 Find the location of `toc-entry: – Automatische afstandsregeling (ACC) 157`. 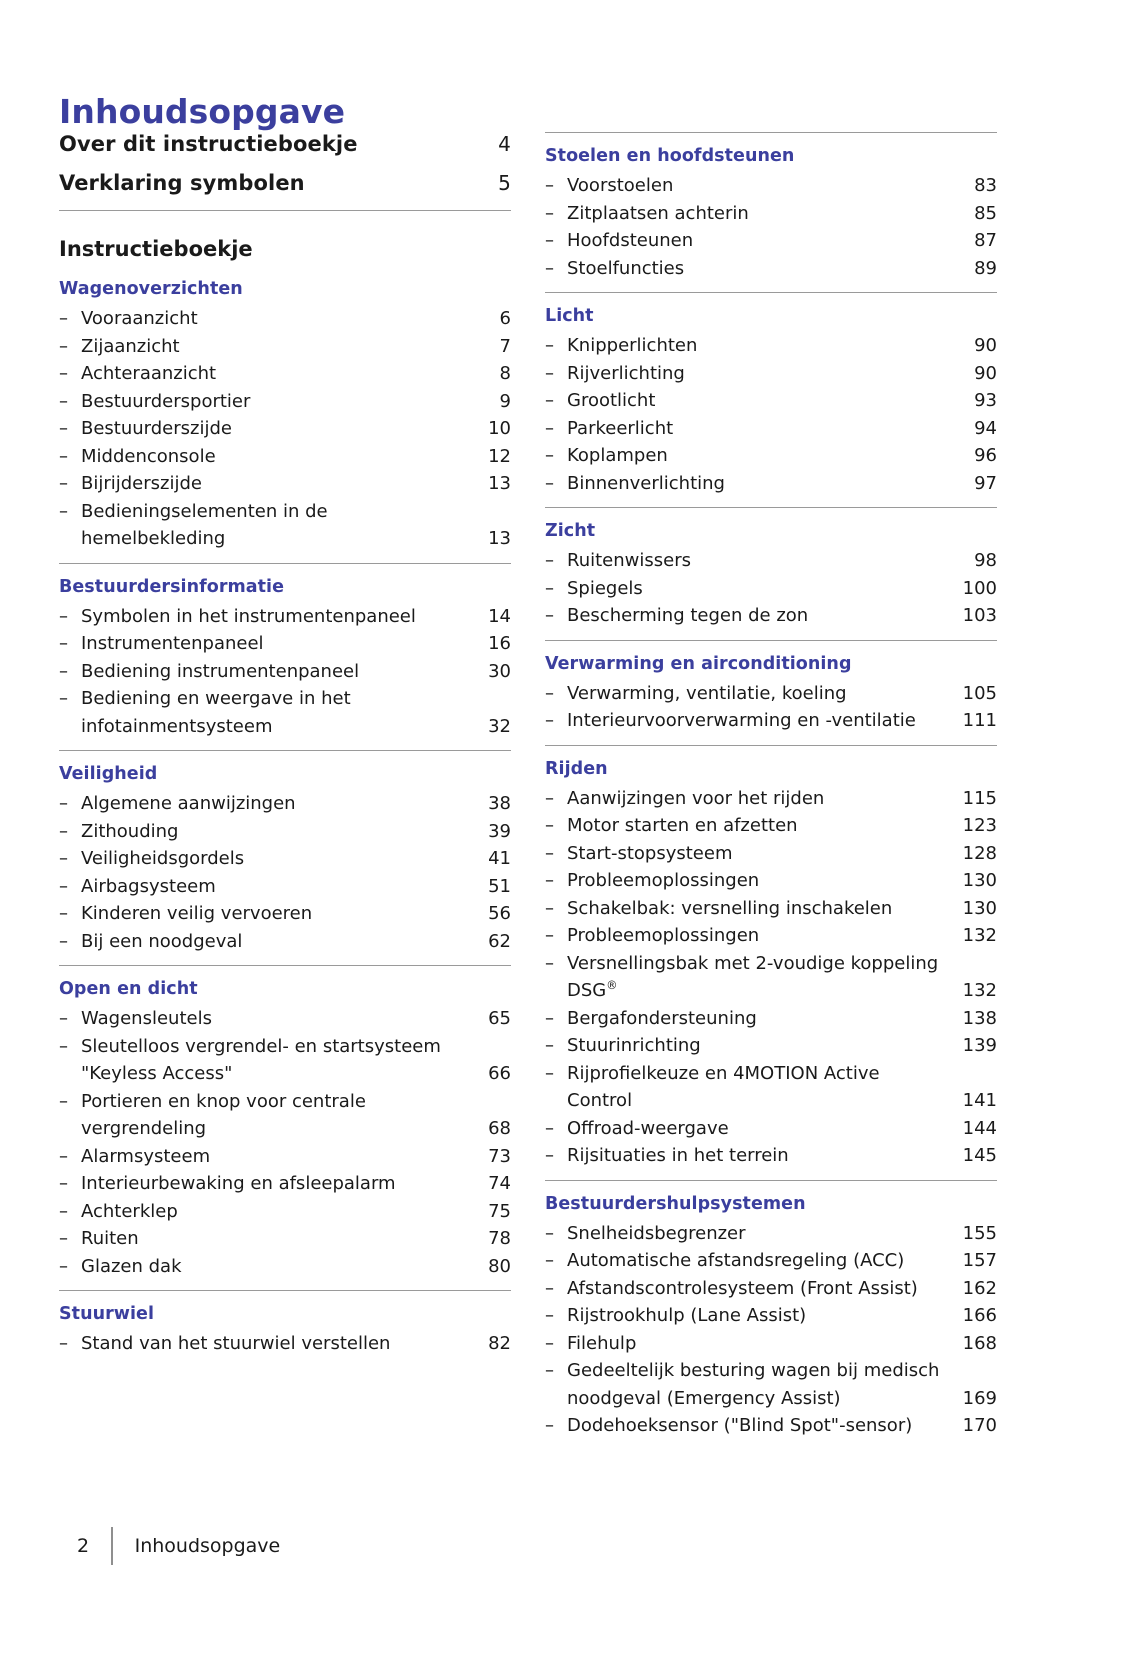

toc-entry: – Automatische afstandsregeling (ACC) 157 is located at coordinates (771, 1261).